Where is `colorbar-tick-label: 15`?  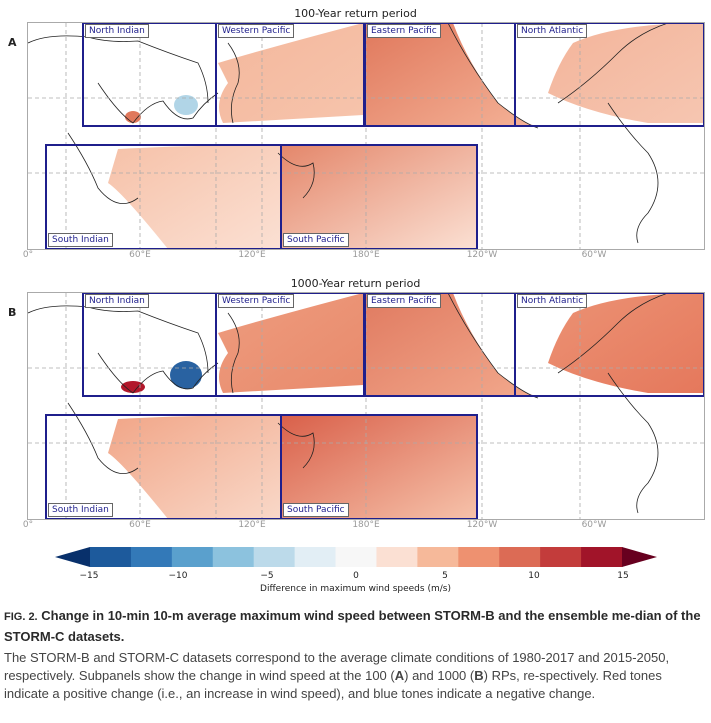
colorbar-tick-label: 15 is located at coordinates (623, 576).